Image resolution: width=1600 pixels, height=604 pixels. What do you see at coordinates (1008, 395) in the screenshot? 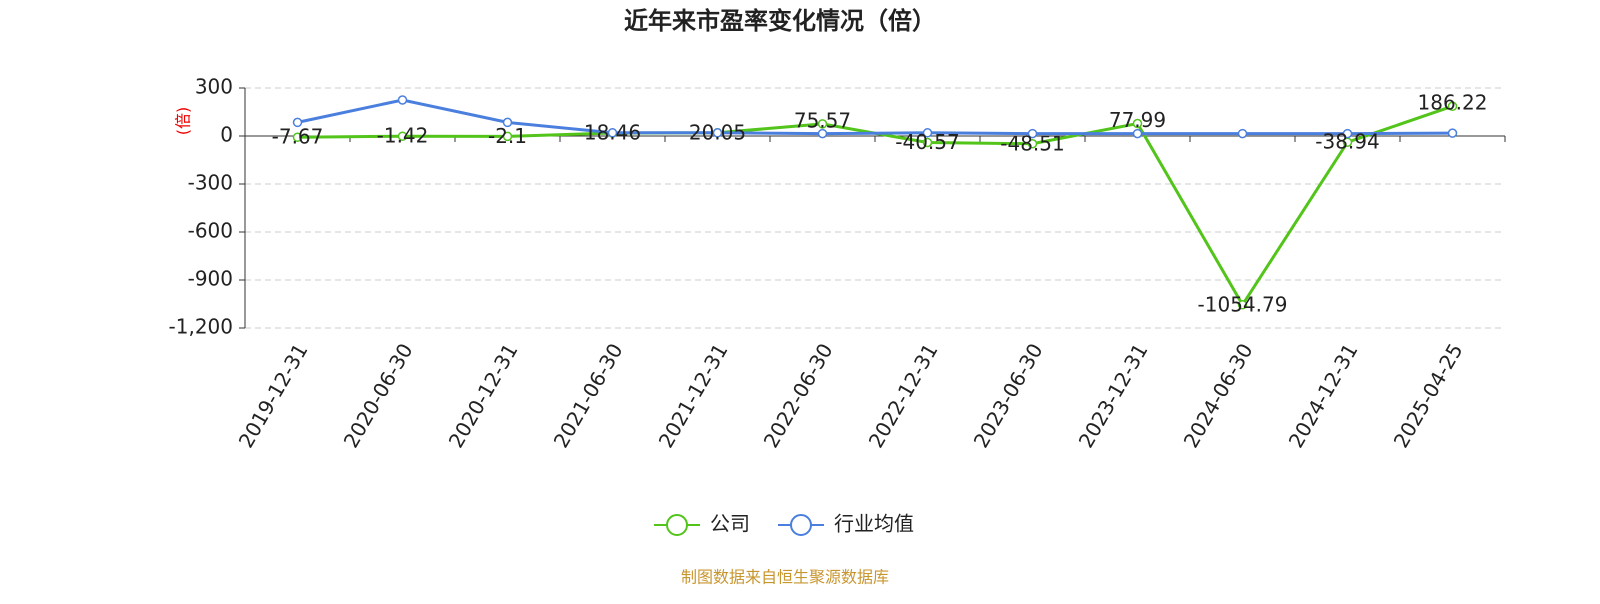
I see `x-tick-label: 2023-06-30` at bounding box center [1008, 395].